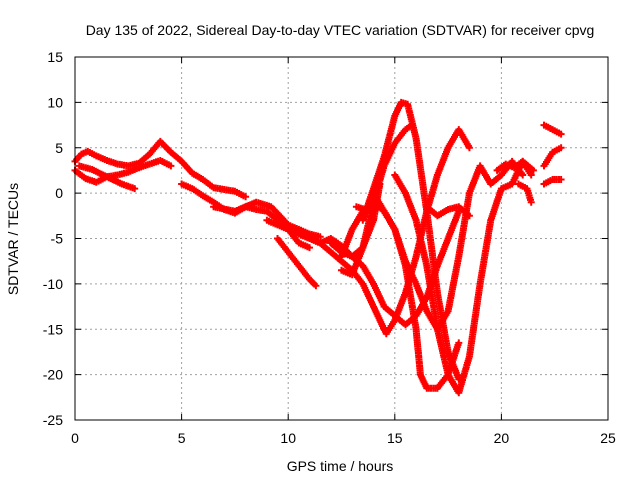  What do you see at coordinates (55, 102) in the screenshot?
I see `y-tick-label: 10` at bounding box center [55, 102].